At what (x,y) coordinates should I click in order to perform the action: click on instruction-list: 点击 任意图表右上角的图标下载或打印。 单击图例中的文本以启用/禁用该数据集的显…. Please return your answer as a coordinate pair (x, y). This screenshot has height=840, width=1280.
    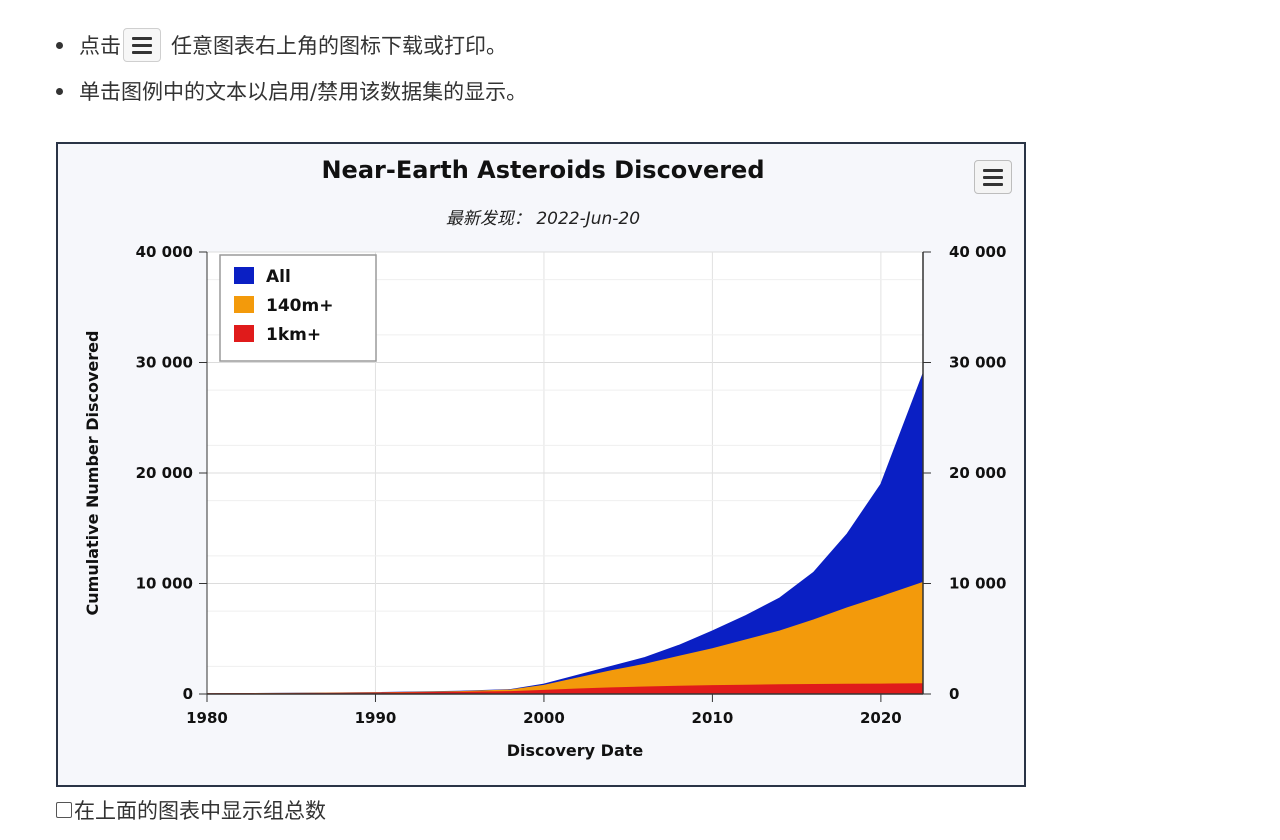
    Looking at the image, I should click on (291, 68).